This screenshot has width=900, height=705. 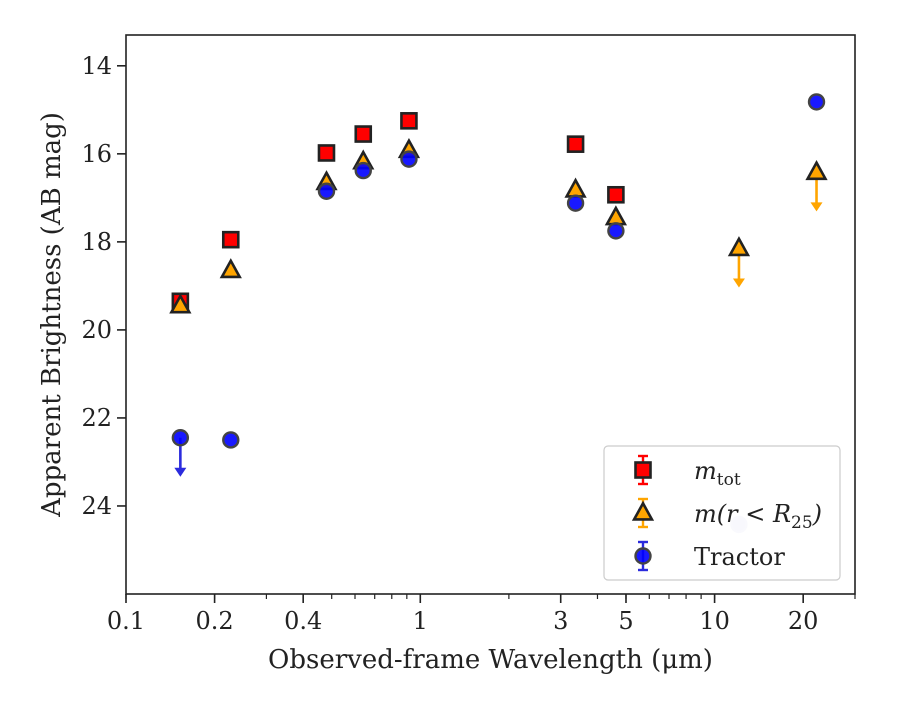 What do you see at coordinates (96, 66) in the screenshot?
I see `y-tick-label: 14` at bounding box center [96, 66].